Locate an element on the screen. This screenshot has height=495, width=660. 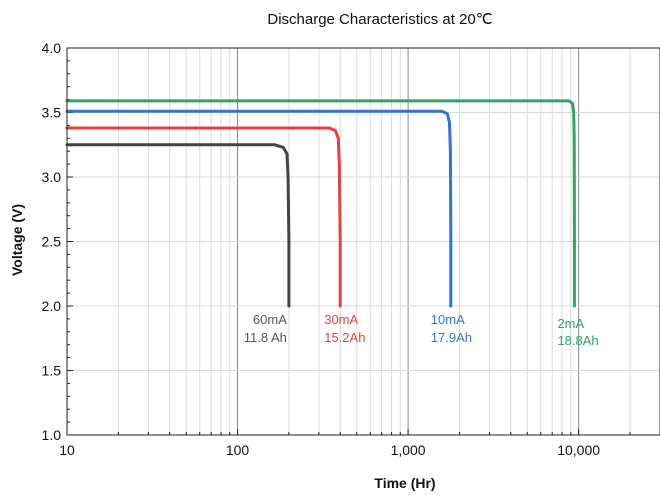
x-axis-label: Time (Hr) is located at coordinates (404, 483).